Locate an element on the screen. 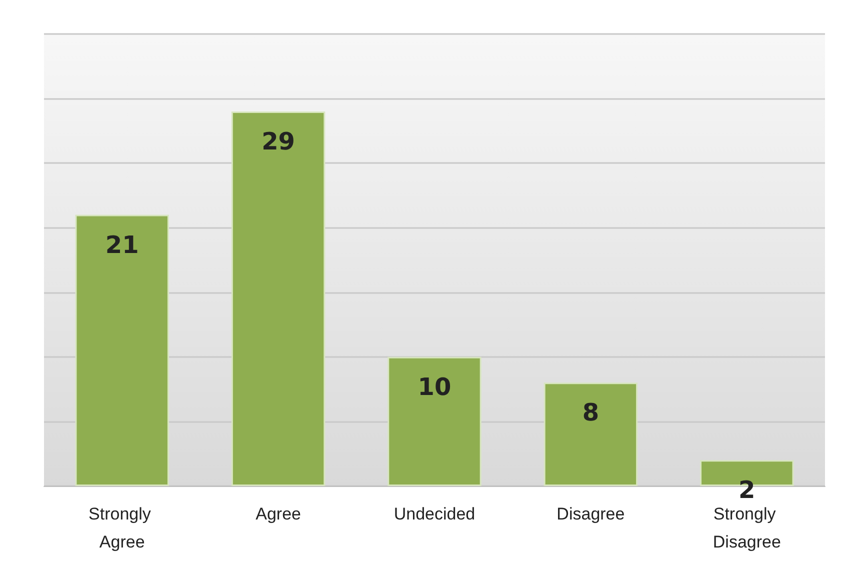 The width and height of the screenshot is (858, 564). x-tick-label: Strongly Disagree is located at coordinates (746, 528).